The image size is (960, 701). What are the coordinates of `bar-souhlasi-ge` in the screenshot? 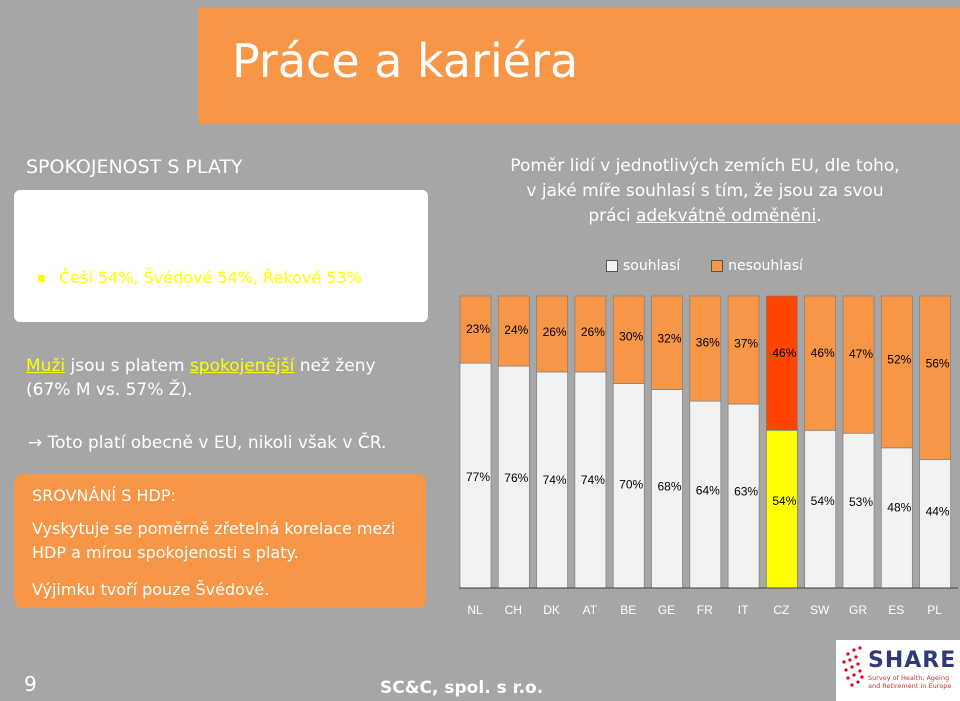 It's located at (667, 489).